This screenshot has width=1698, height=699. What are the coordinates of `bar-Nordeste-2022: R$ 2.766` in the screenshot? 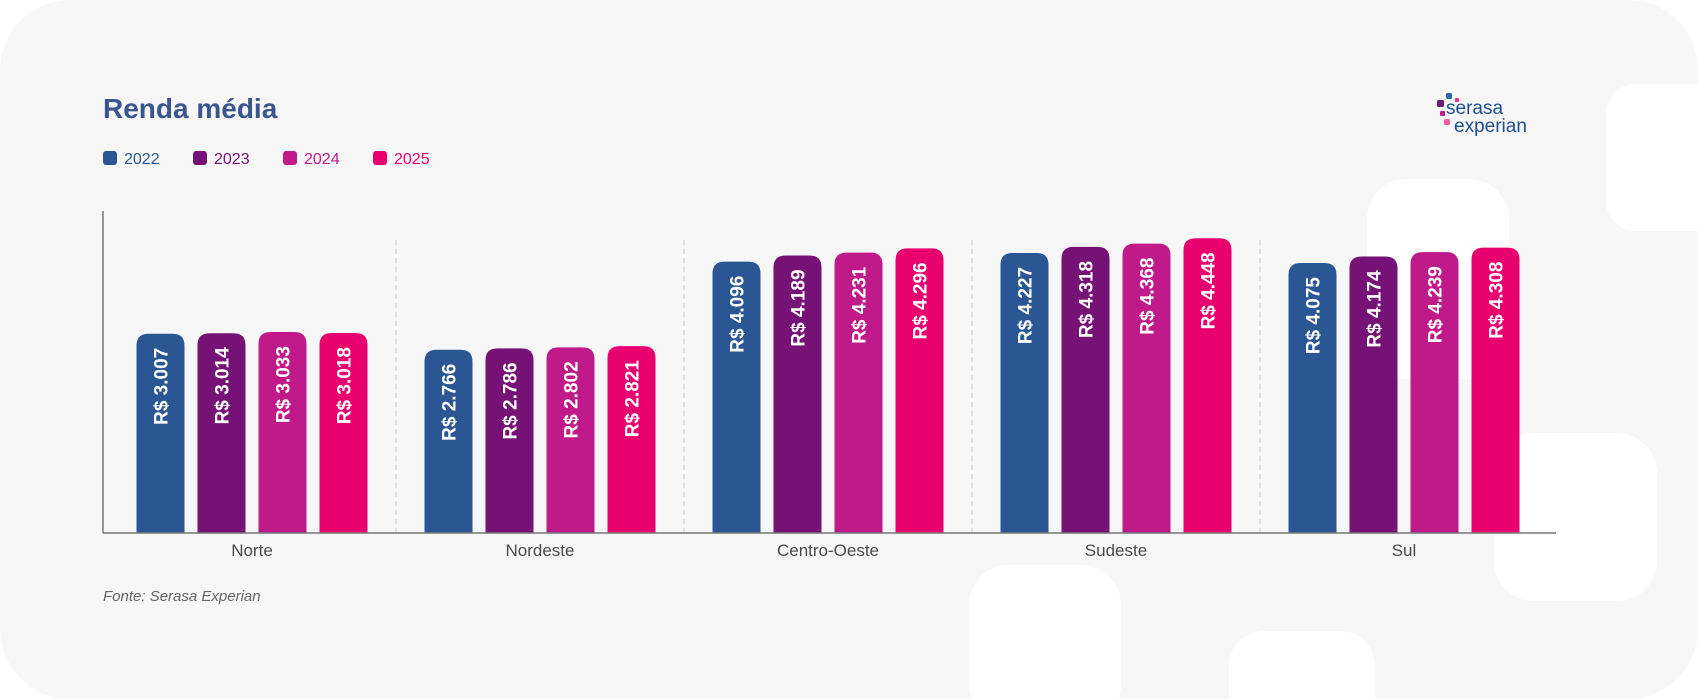 It's located at (448, 441).